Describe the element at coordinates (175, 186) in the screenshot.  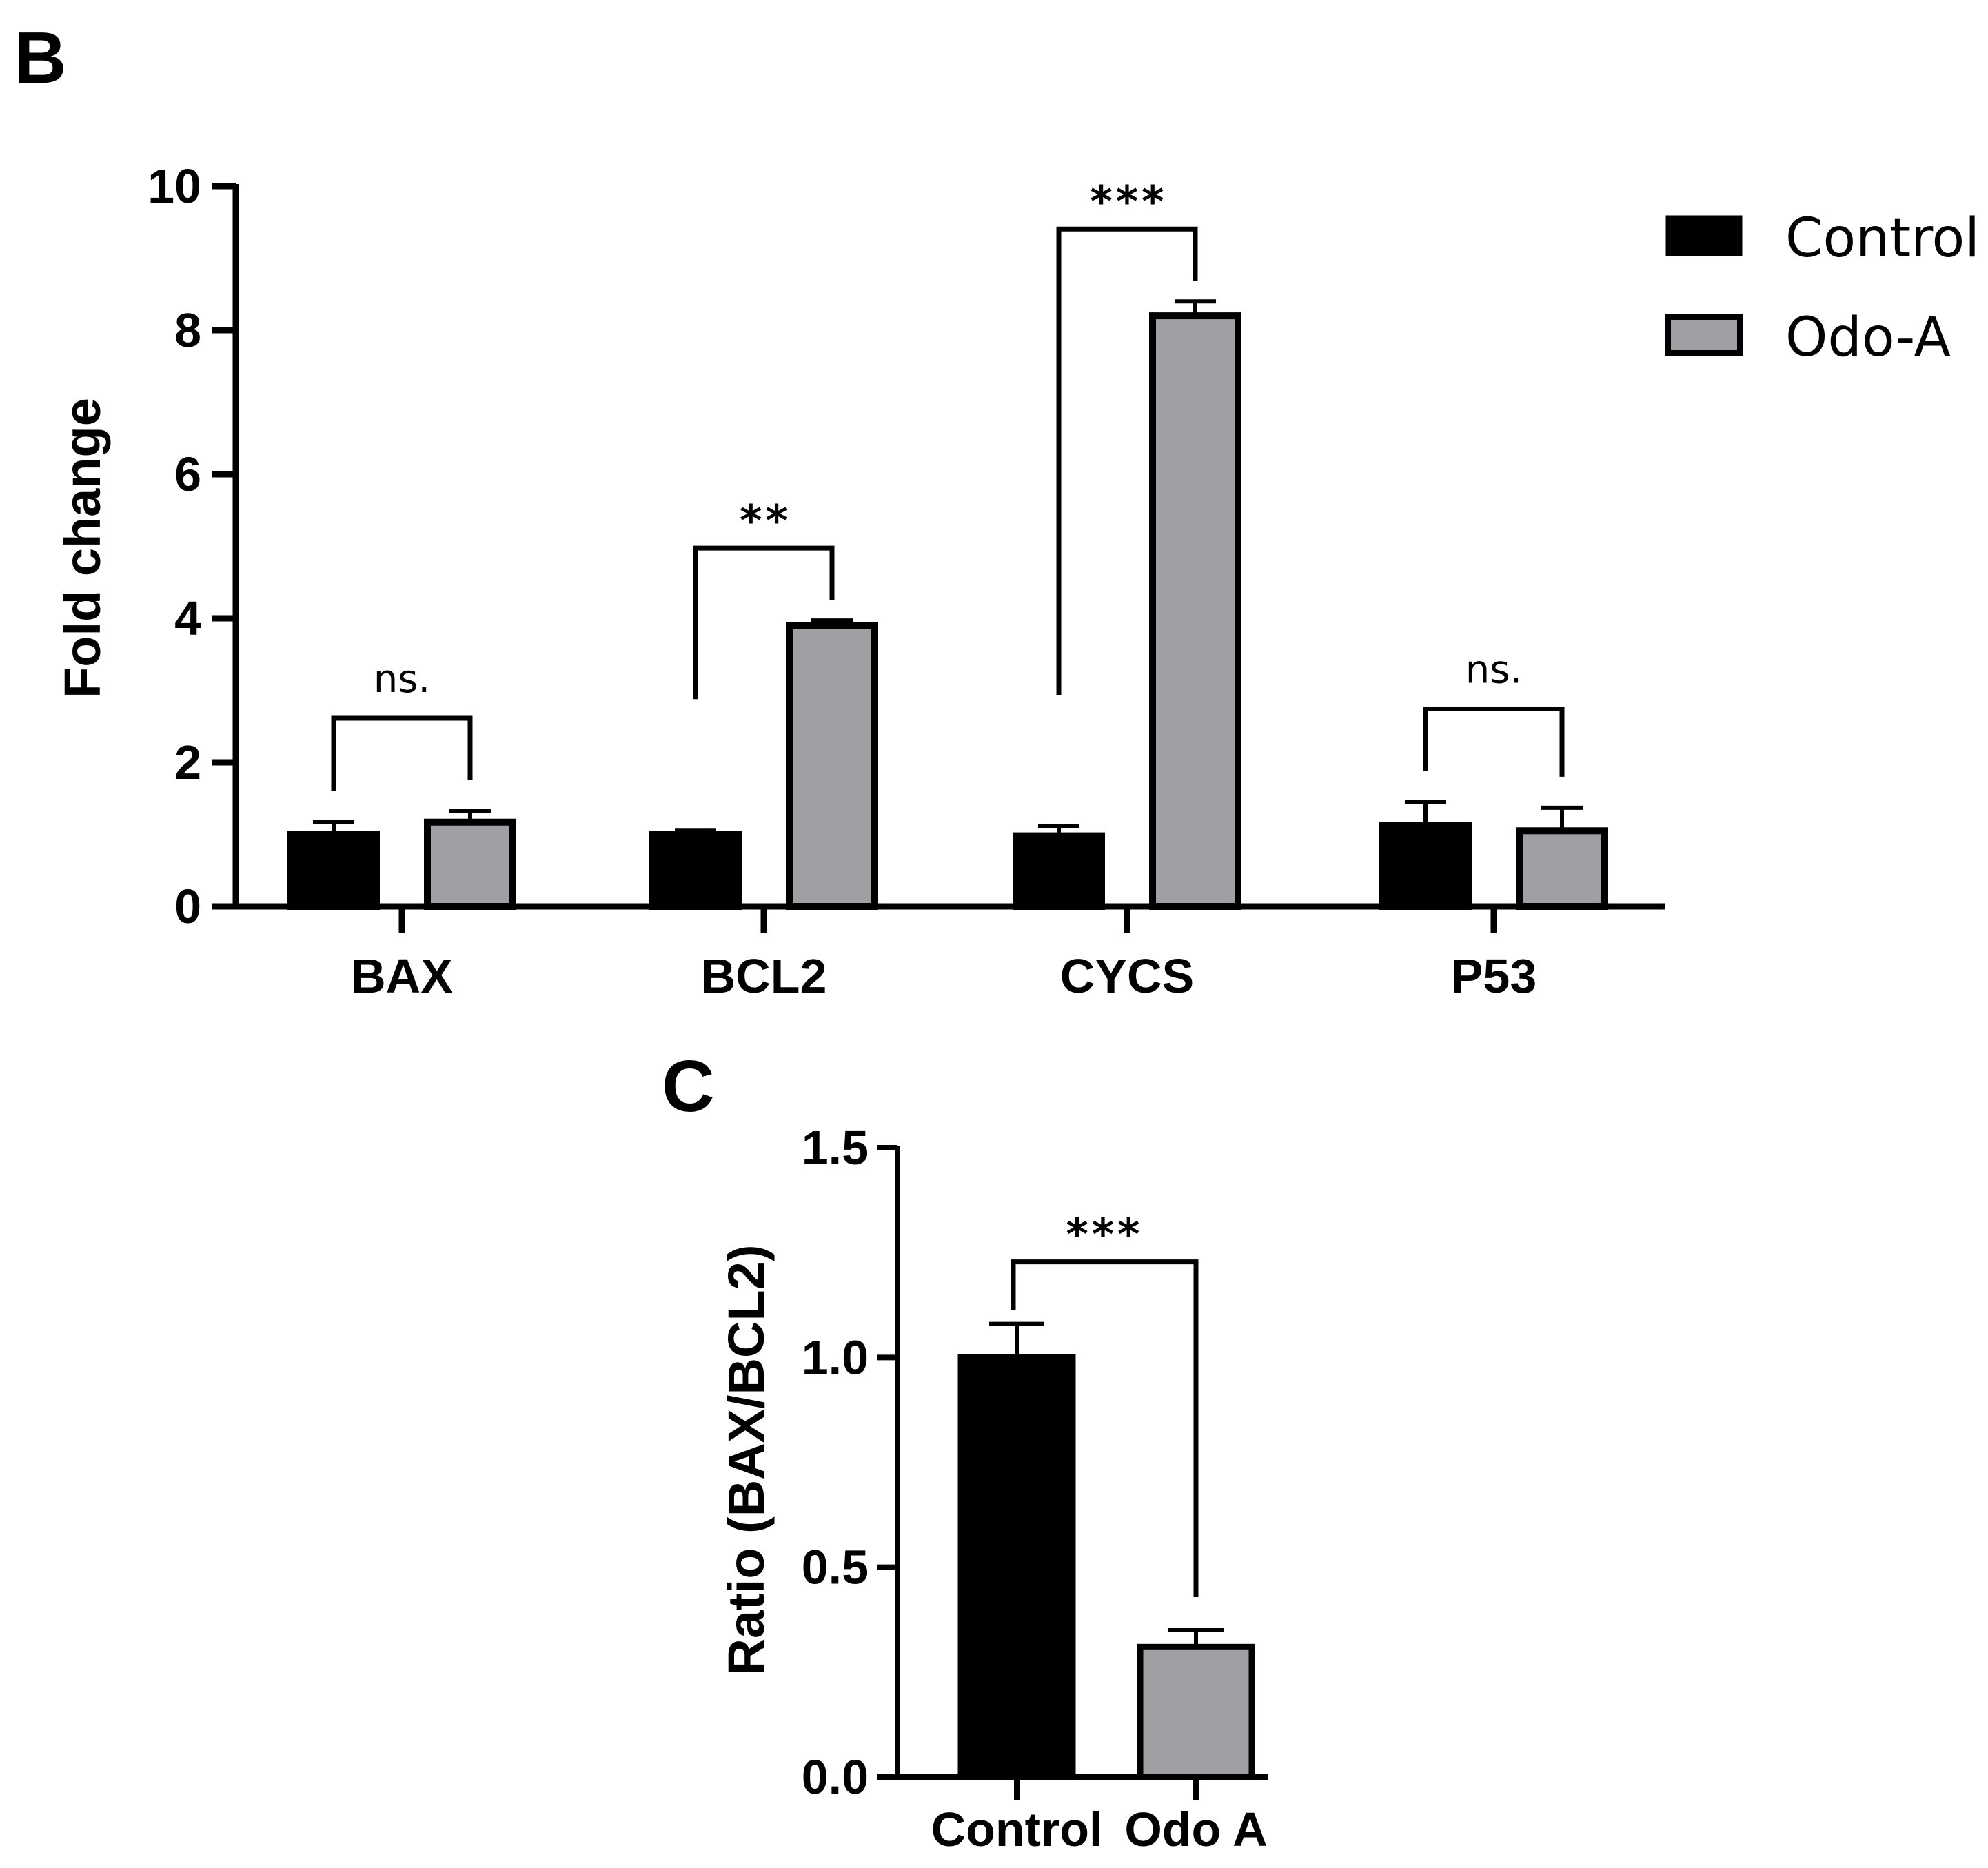
I see `panel-b-y-tick-label: 10` at that location.